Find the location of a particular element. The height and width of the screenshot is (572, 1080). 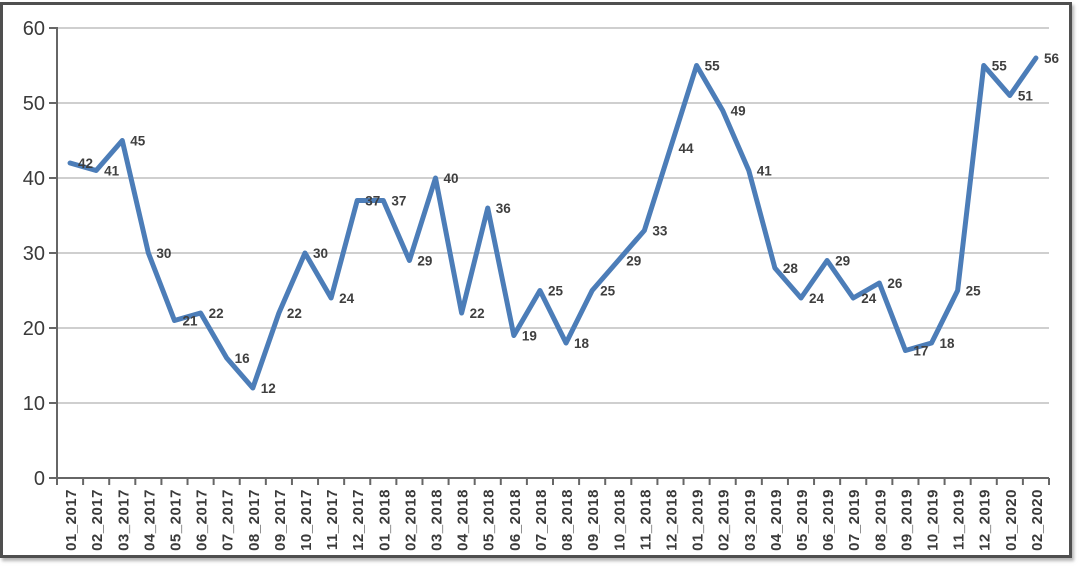

data-point-label: 26 is located at coordinates (895, 283).